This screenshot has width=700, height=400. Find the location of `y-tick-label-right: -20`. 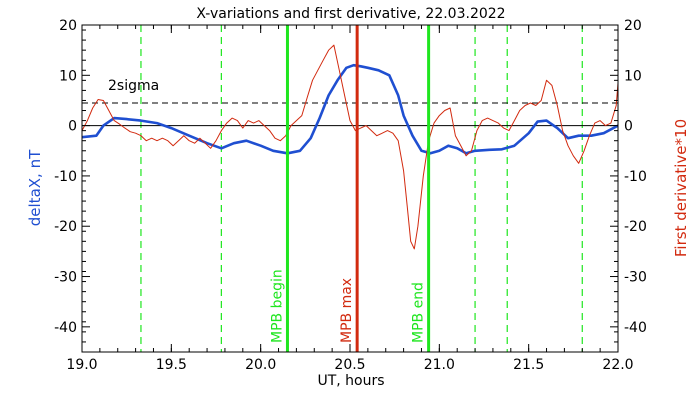

y-tick-label-right: -20 is located at coordinates (635, 227).